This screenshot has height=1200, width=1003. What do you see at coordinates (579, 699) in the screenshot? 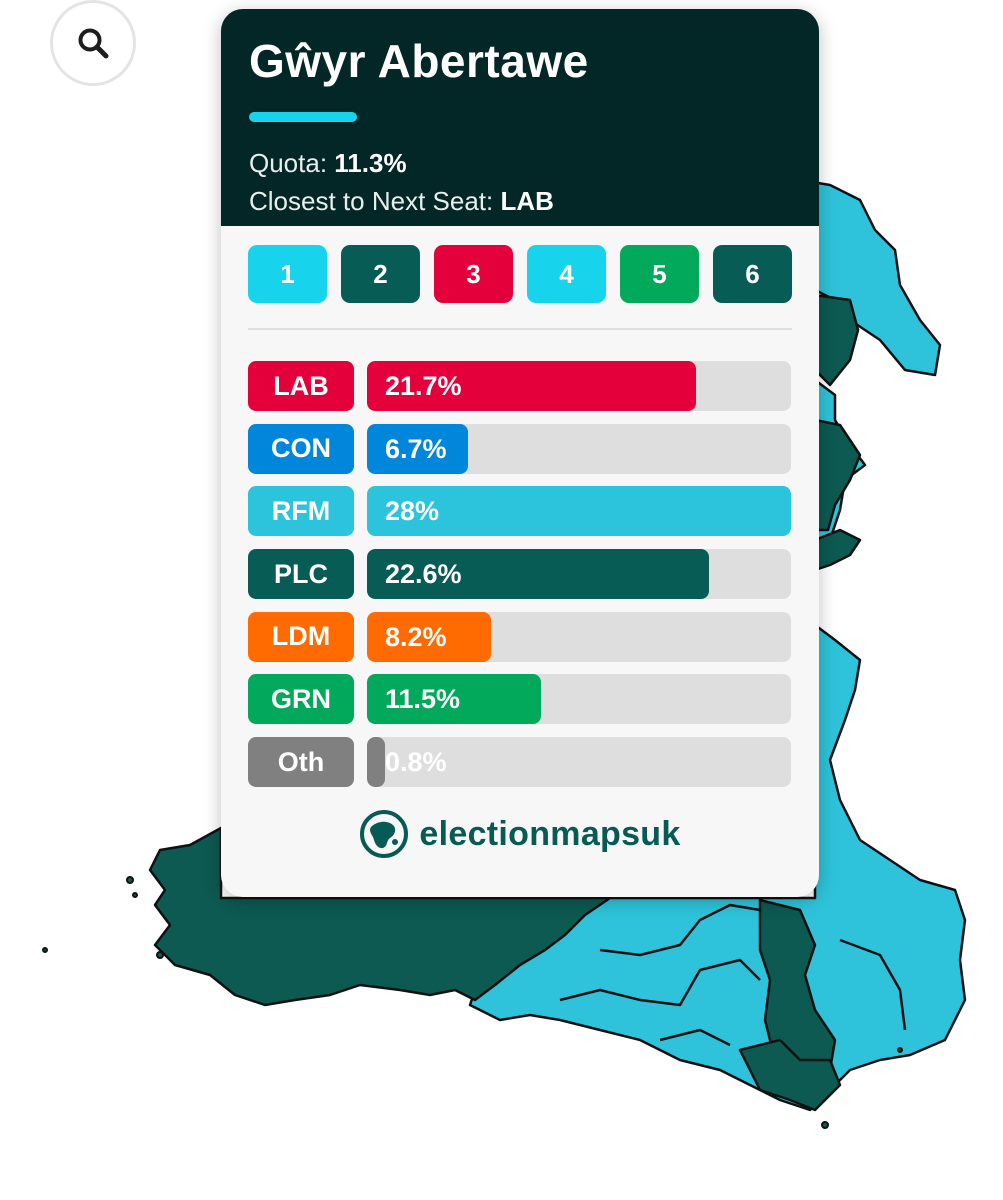
I see `result-bar-track: 11.5%` at bounding box center [579, 699].